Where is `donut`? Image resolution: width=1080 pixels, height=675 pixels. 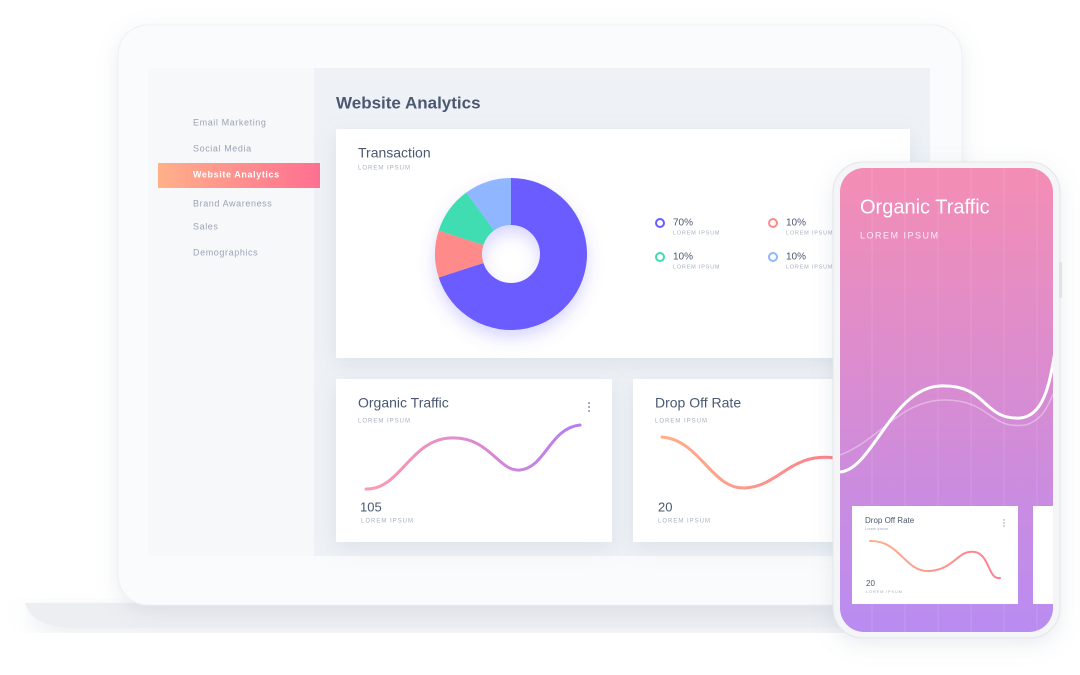 donut is located at coordinates (510, 254).